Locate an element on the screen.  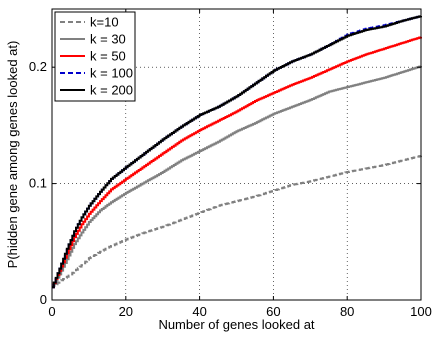
x-tick-label: 40 is located at coordinates (199, 311).